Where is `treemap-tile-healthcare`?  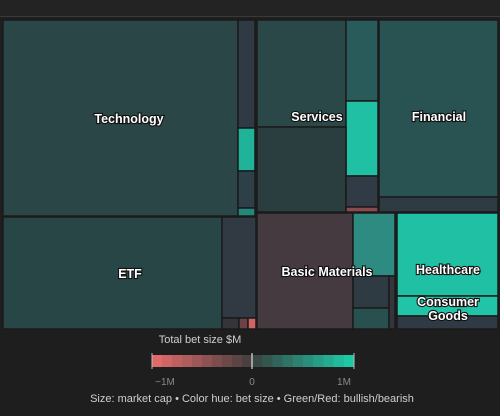
treemap-tile-healthcare is located at coordinates (447, 254).